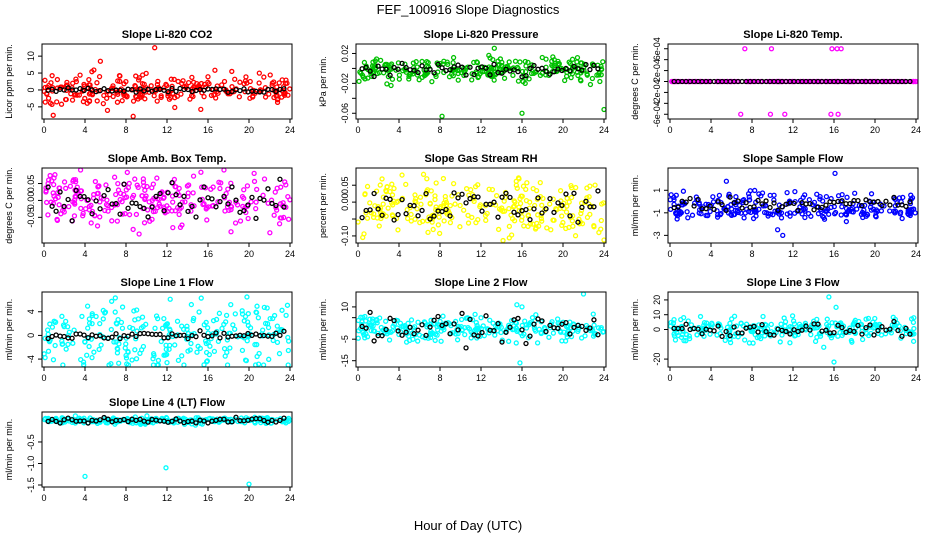  I want to click on outlier-point, so click(509, 341).